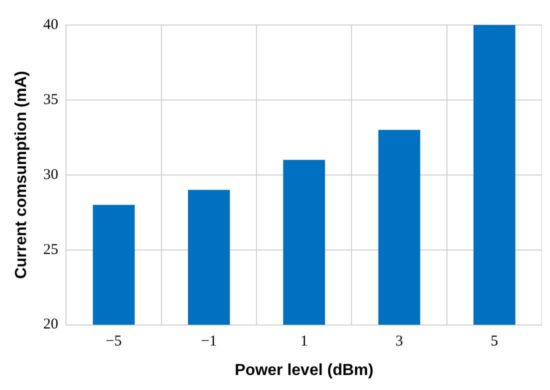 This screenshot has height=390, width=550. Describe the element at coordinates (400, 342) in the screenshot. I see `x-tick-label: 3` at that location.